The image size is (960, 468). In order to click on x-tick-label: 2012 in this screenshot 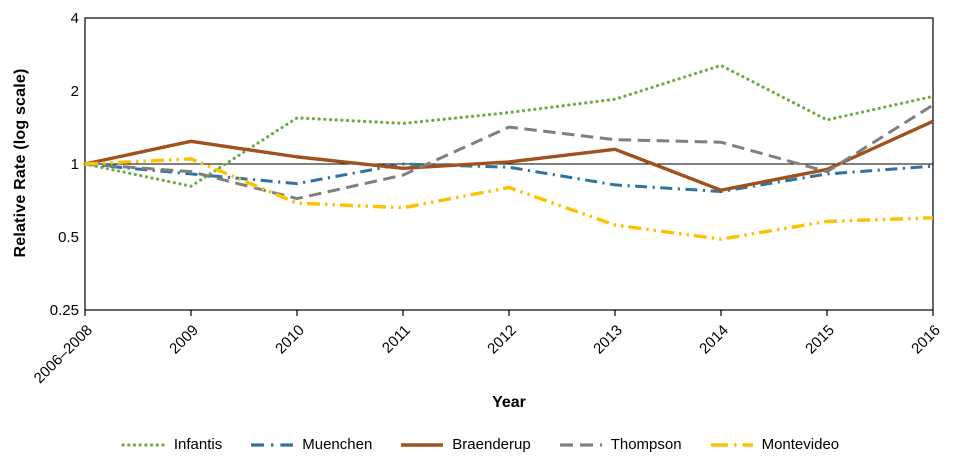, I will do `click(502, 340)`.